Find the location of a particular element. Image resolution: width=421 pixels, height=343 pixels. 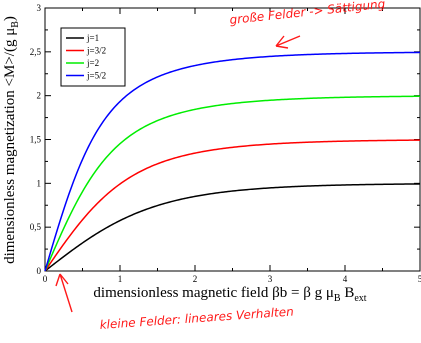

y-tick-label: 0,5 is located at coordinates (36, 227).